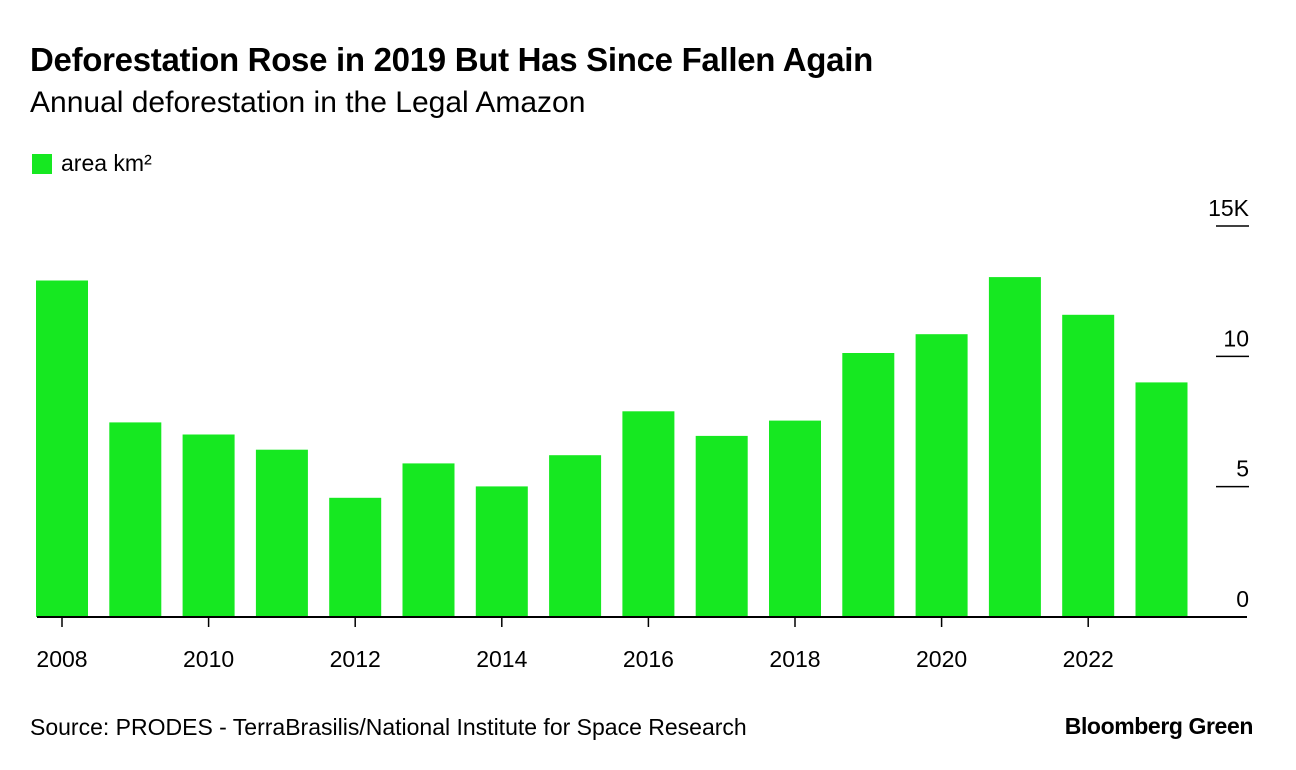 This screenshot has height=770, width=1296. What do you see at coordinates (135, 519) in the screenshot?
I see `bar-2009` at bounding box center [135, 519].